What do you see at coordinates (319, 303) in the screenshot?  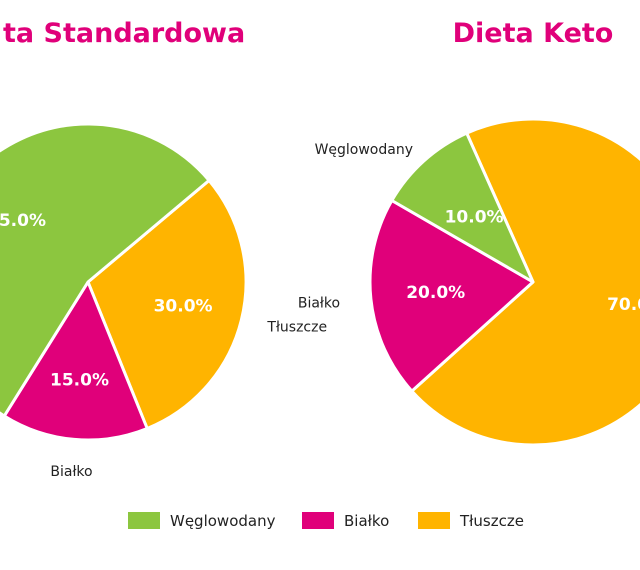 I see `slice-category-label-keto-bialko: Białko` at bounding box center [319, 303].